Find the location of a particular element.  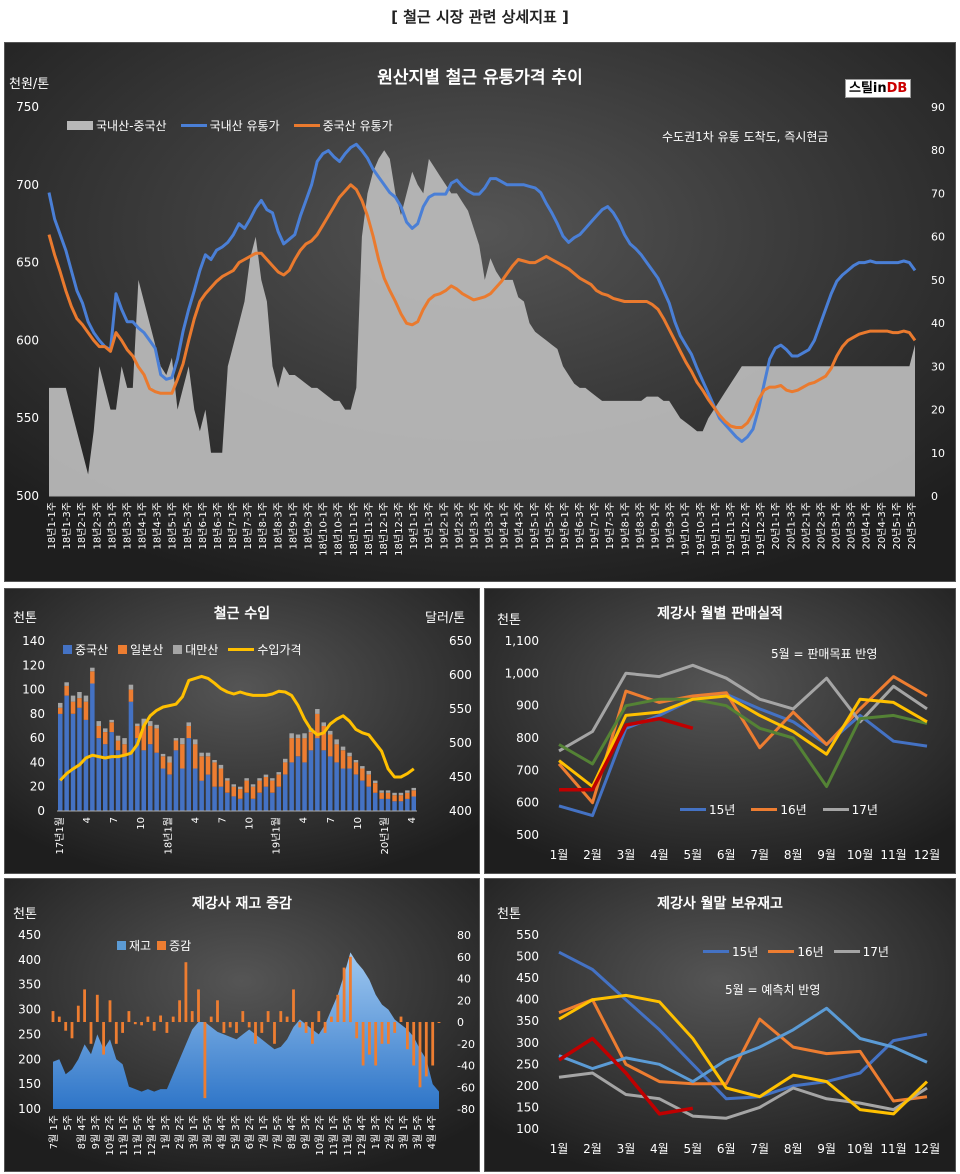

sales-legend: 15년 16년 17년 is located at coordinates (779, 809).